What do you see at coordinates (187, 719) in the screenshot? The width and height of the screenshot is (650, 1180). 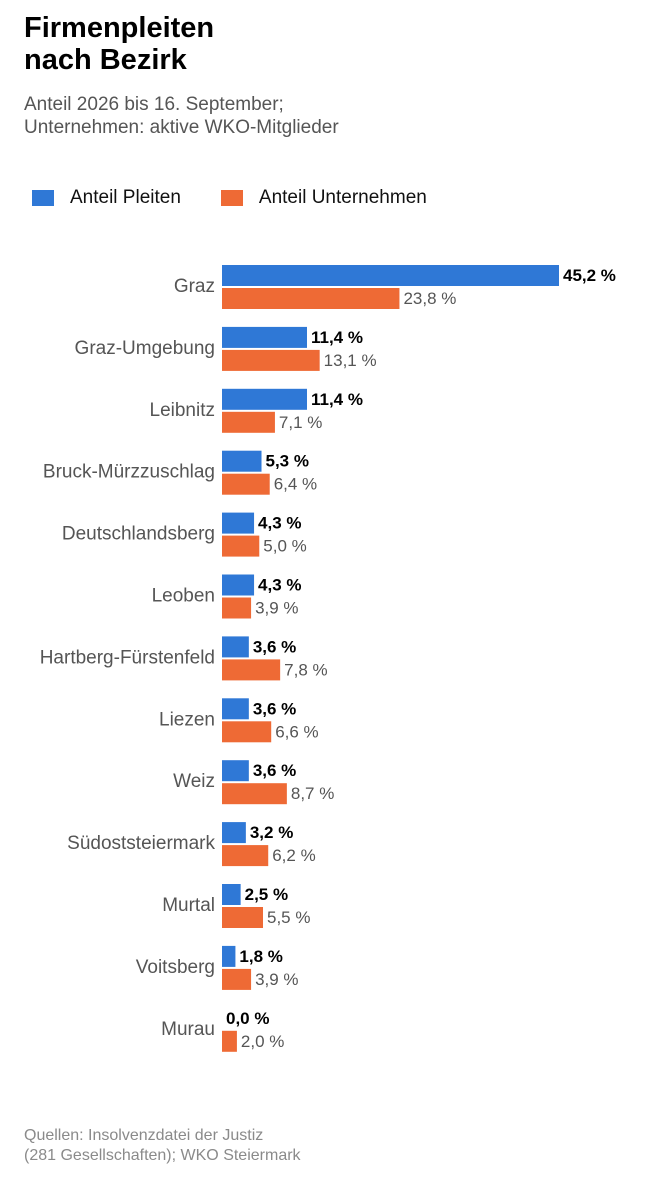 I see `category-label-row-7: Liezen` at bounding box center [187, 719].